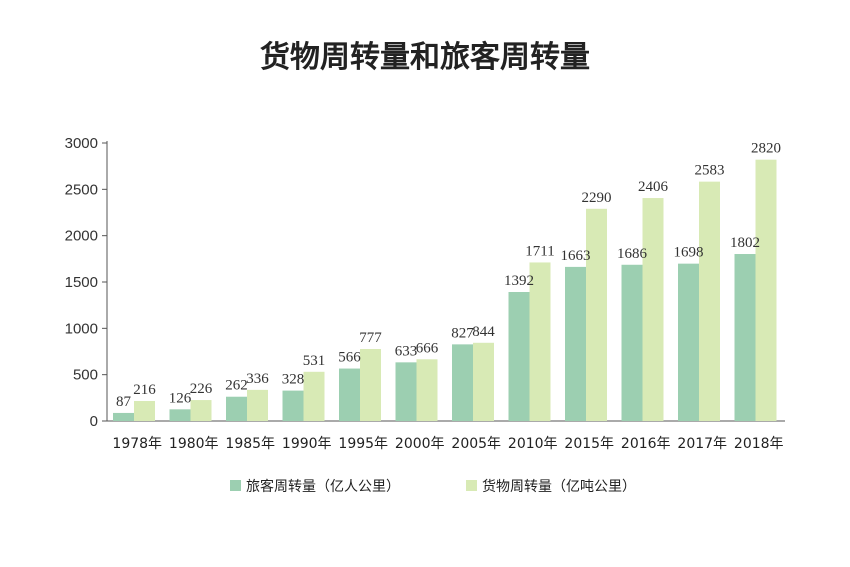  What do you see at coordinates (597, 198) in the screenshot?
I see `data-label: 2290` at bounding box center [597, 198].